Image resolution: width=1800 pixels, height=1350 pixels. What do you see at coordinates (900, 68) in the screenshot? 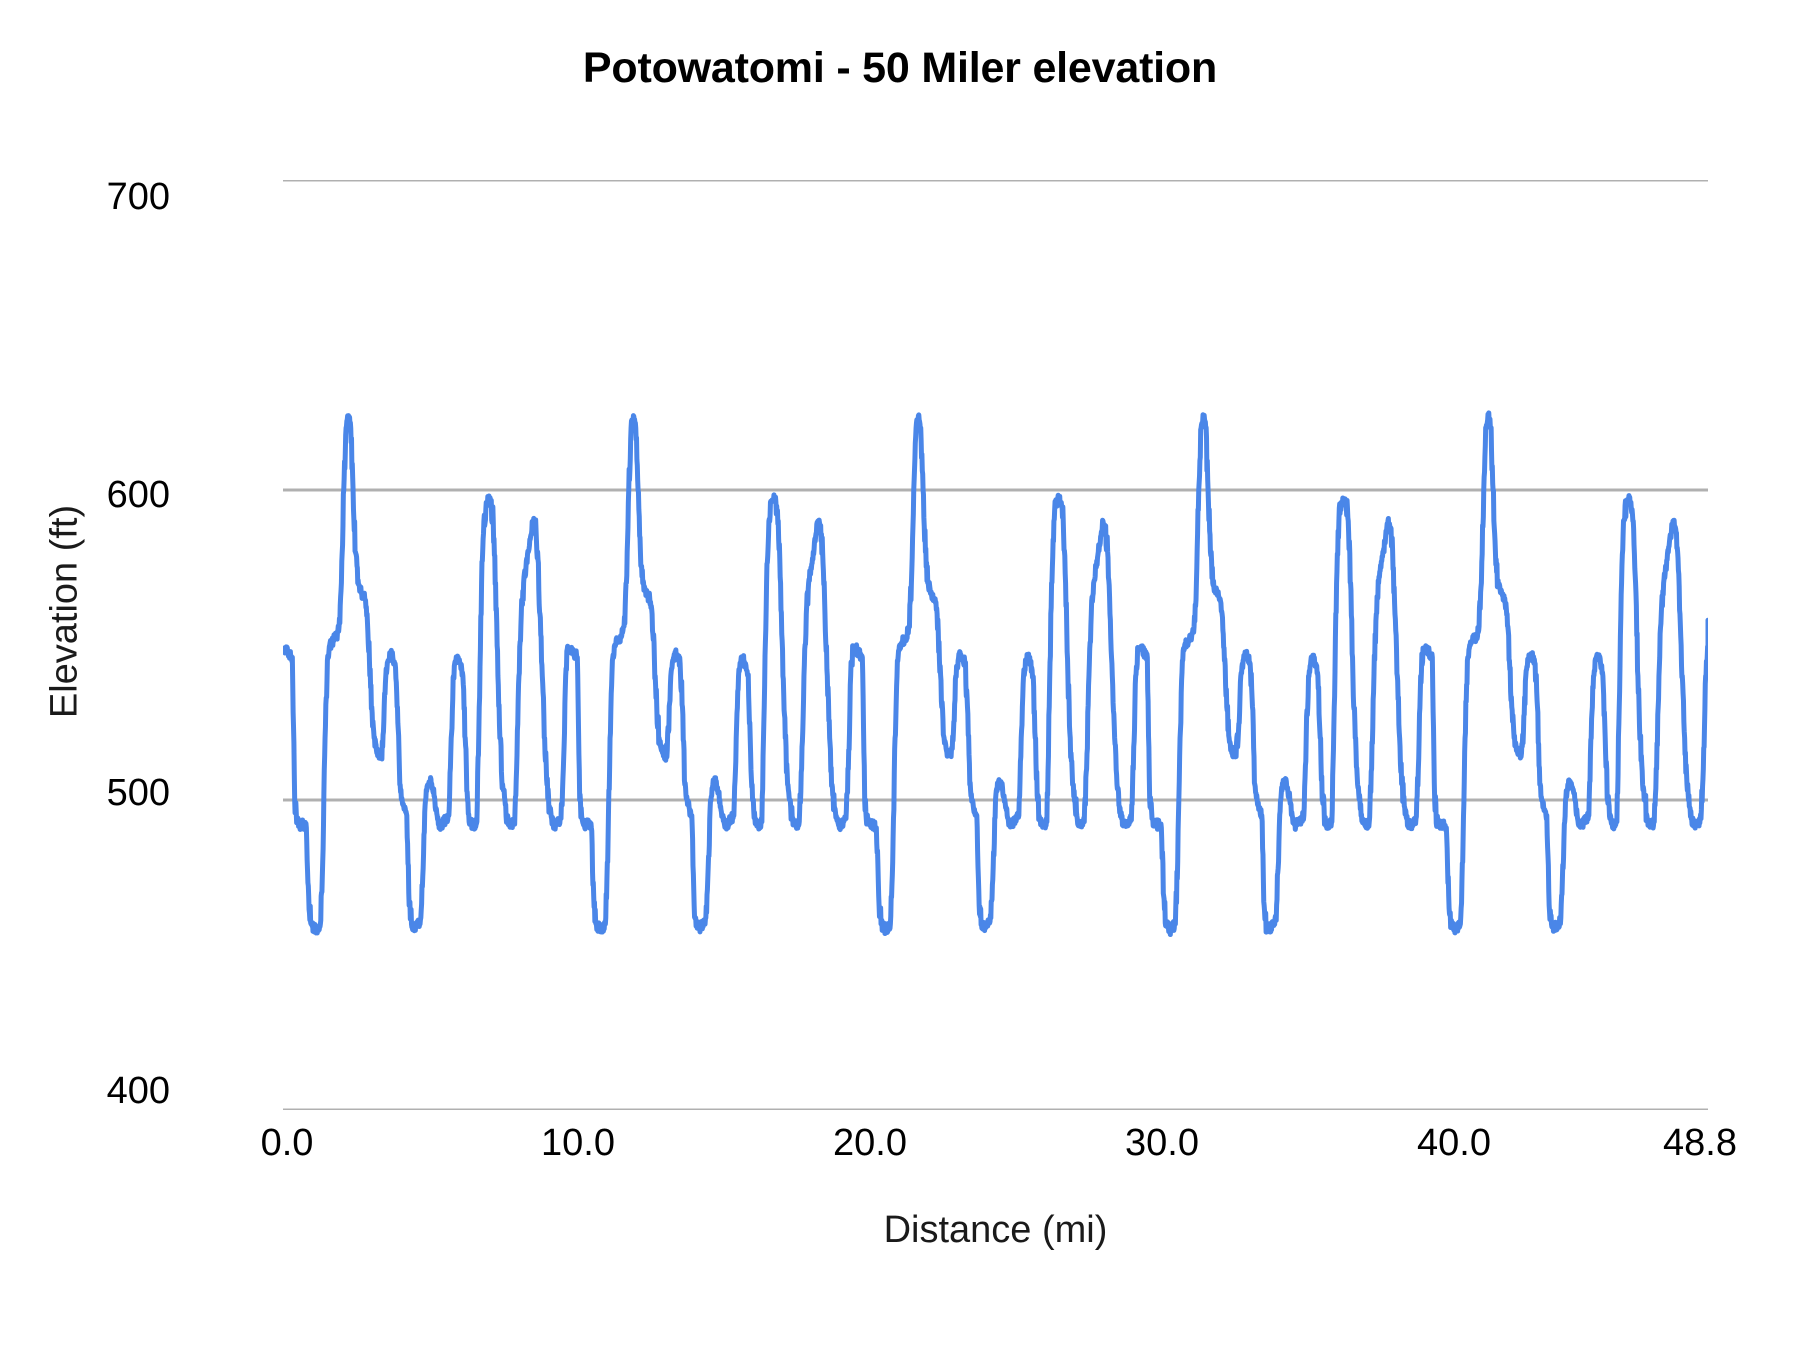
I see `chart-title: Potowatomi - 50 Miler elevation` at bounding box center [900, 68].